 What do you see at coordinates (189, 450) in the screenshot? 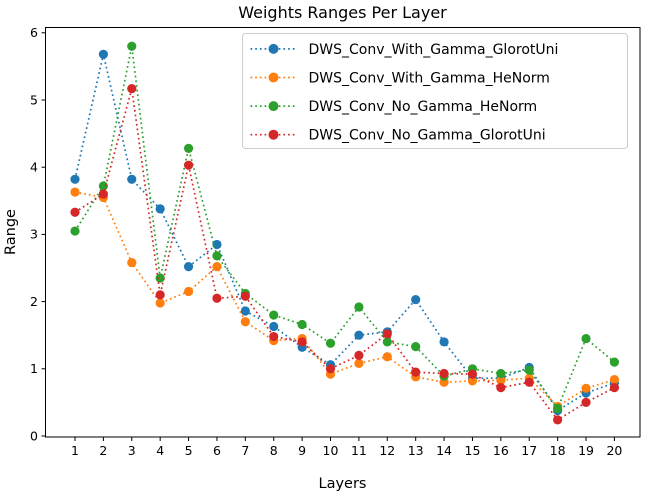
I see `x-tick-label-5: 5` at bounding box center [189, 450].